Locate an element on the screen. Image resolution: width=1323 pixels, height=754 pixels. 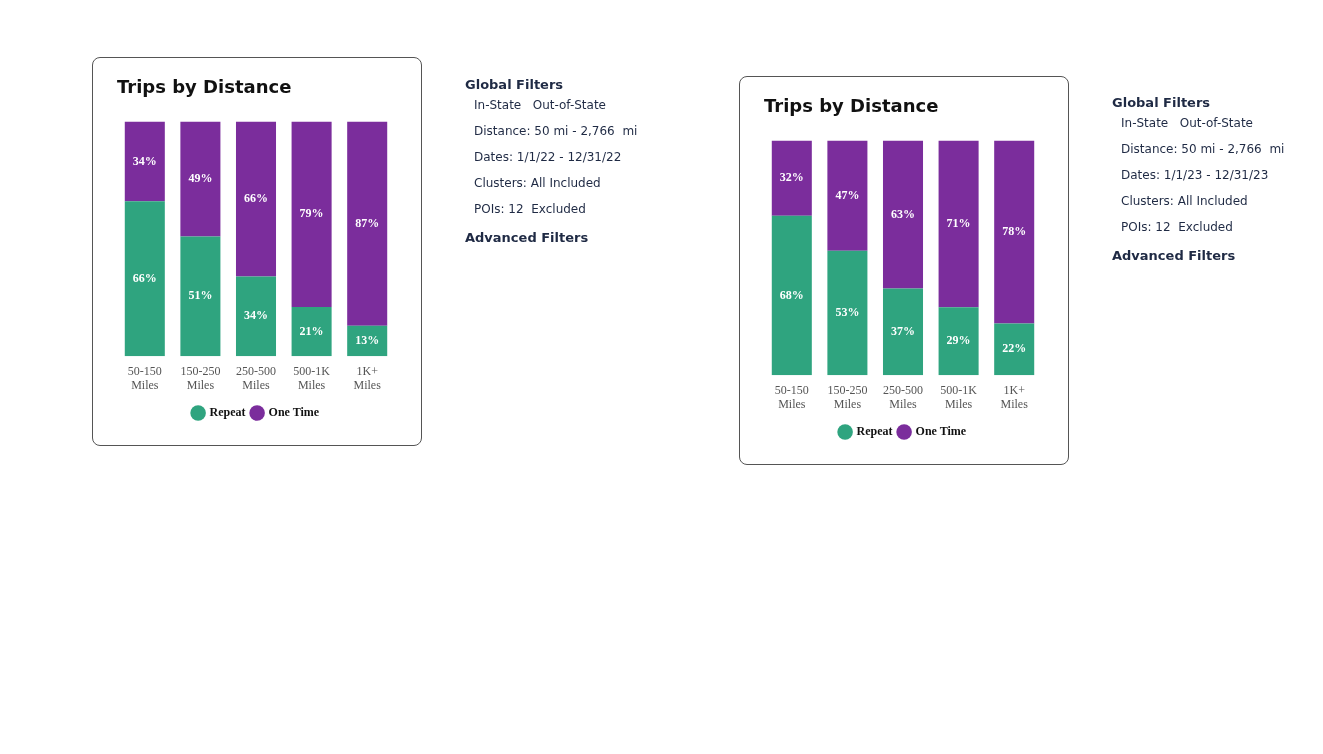
data-label: 63% is located at coordinates (903, 213).